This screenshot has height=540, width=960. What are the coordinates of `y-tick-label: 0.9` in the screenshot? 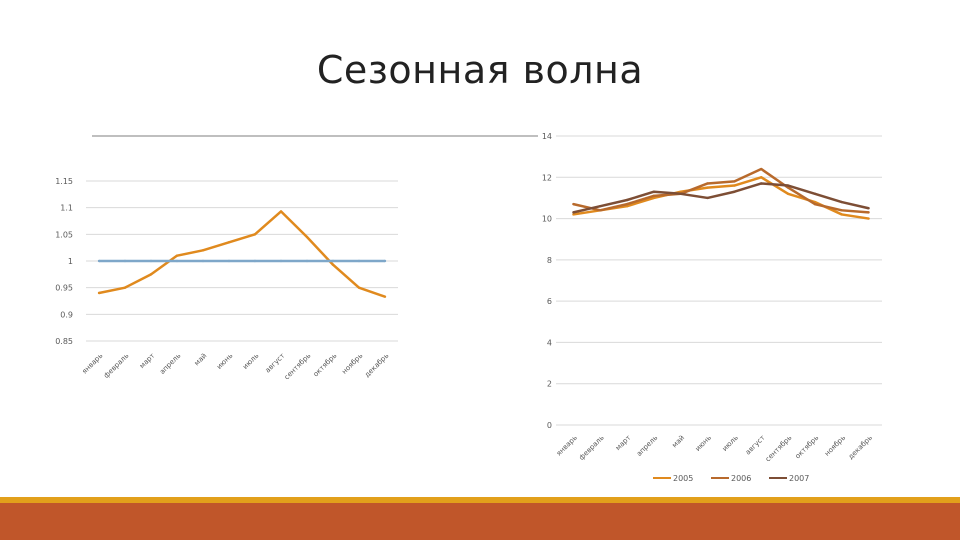 It's located at (66, 314).